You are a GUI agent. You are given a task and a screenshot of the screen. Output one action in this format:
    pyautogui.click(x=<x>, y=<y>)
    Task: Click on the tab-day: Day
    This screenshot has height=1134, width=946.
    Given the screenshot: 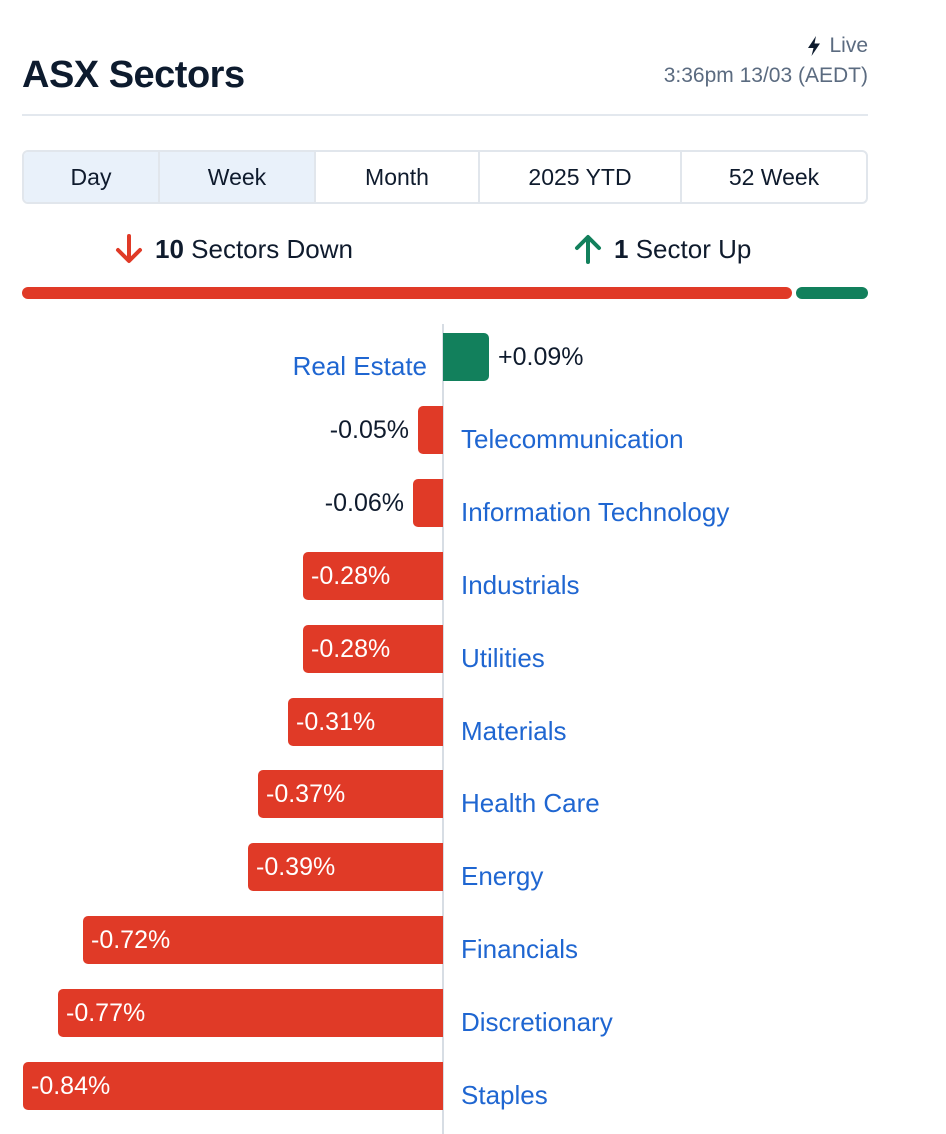 What is the action you would take?
    pyautogui.click(x=92, y=177)
    